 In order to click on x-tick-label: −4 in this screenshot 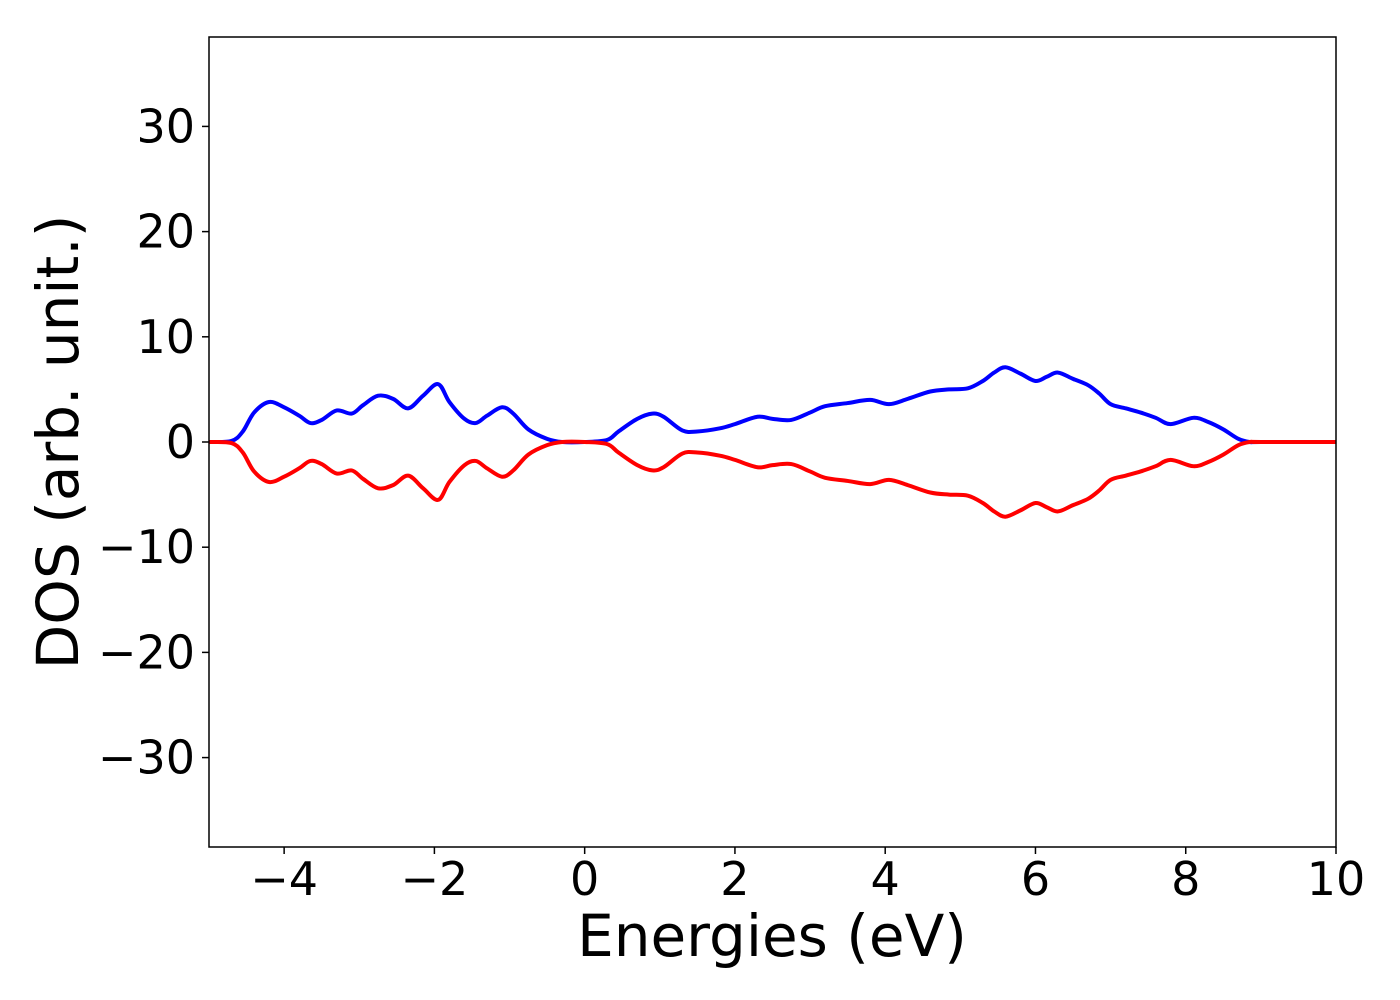, I will do `click(284, 879)`.